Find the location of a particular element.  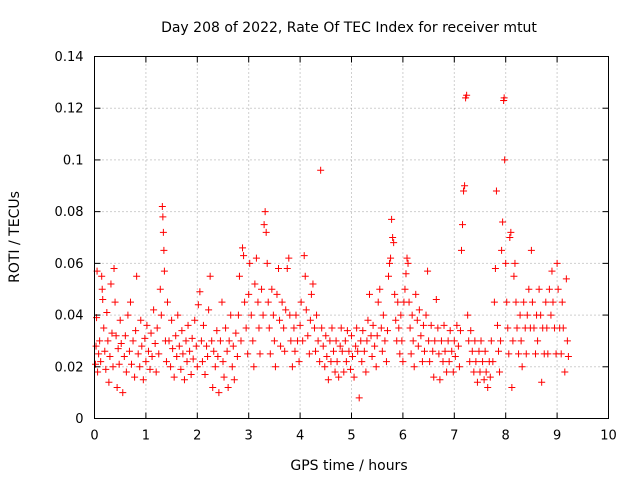

y-tick-label: 0 is located at coordinates (79, 419).